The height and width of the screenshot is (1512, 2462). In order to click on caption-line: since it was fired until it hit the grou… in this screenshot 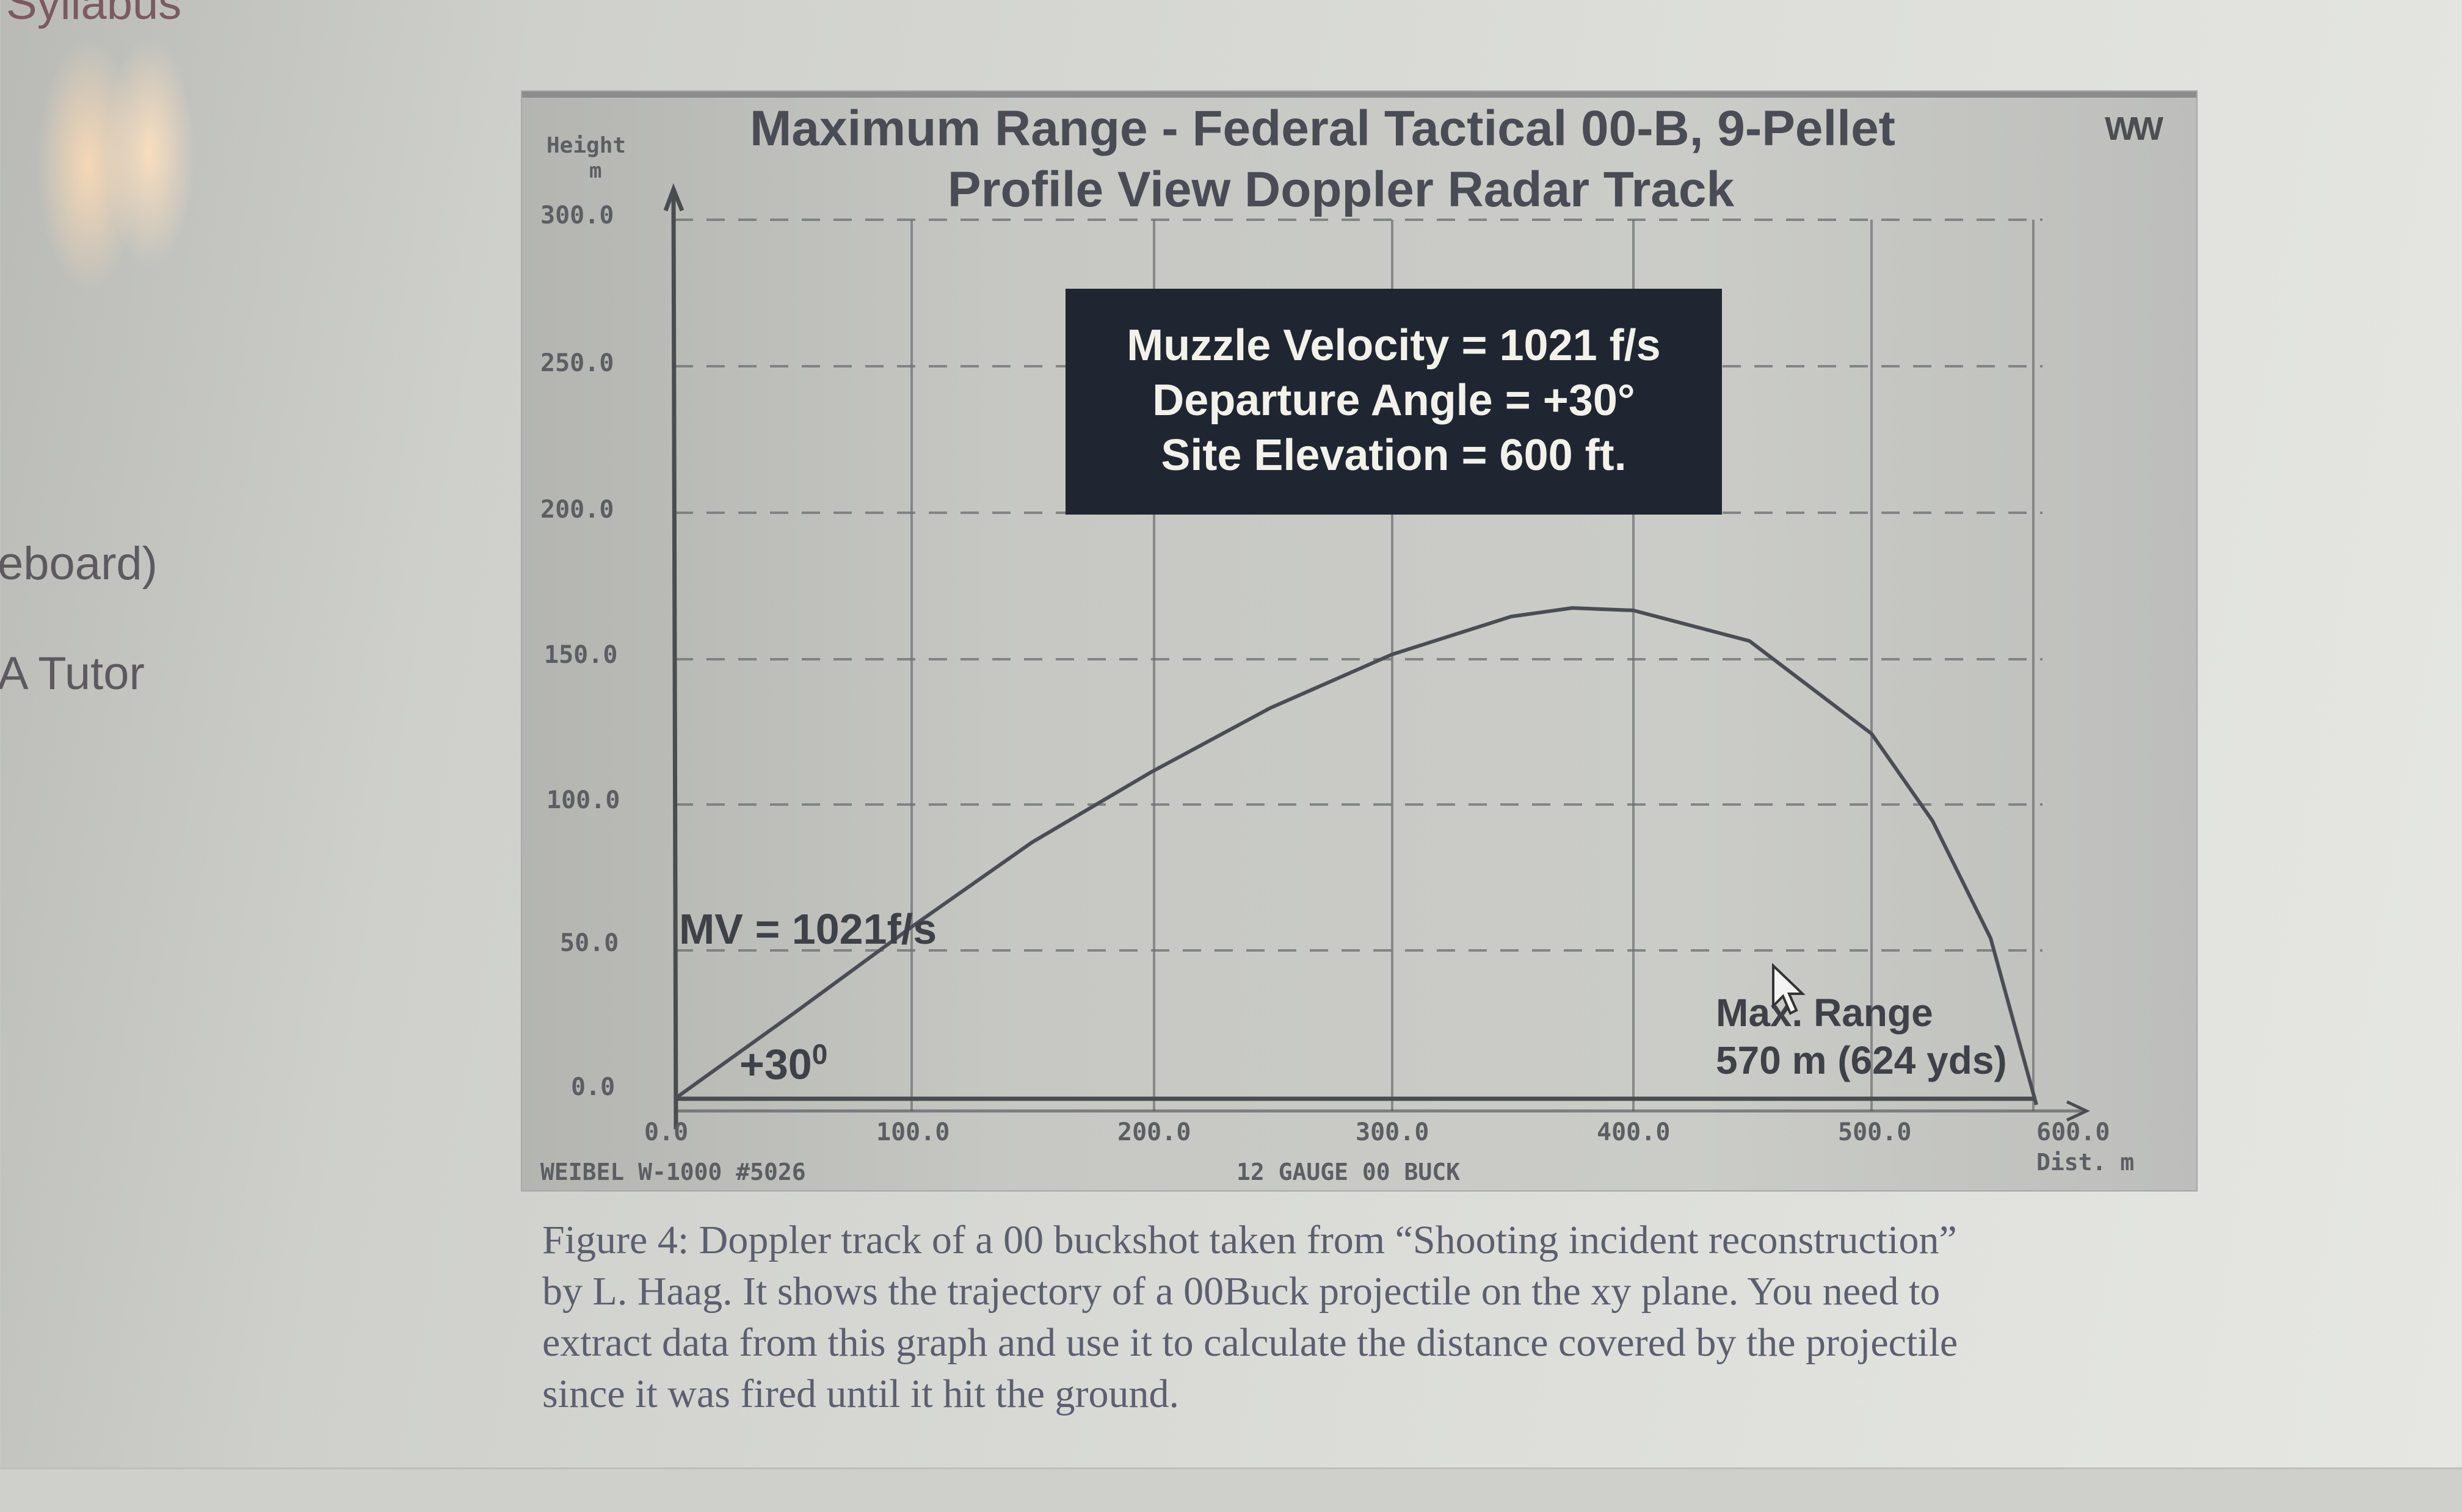, I will do `click(861, 1394)`.